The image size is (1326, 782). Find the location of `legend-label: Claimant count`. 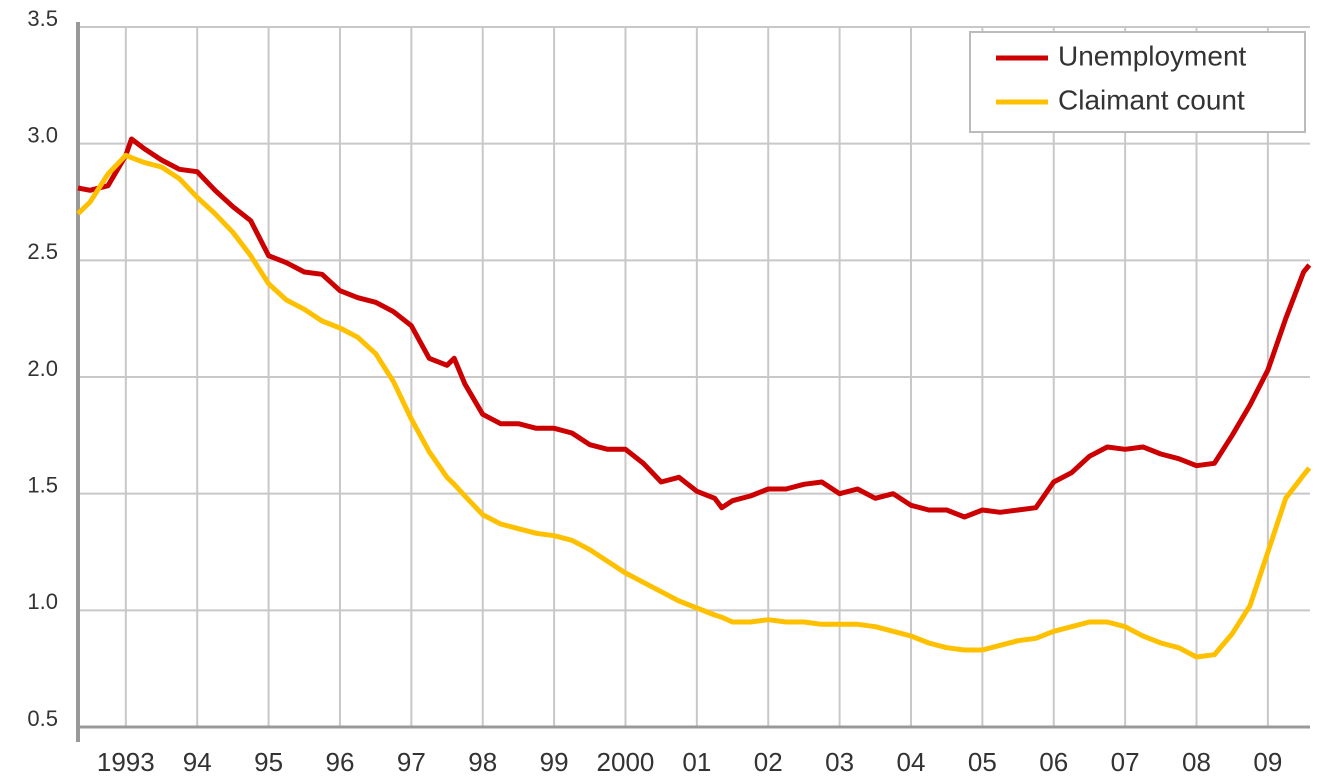

legend-label: Claimant count is located at coordinates (1151, 99).